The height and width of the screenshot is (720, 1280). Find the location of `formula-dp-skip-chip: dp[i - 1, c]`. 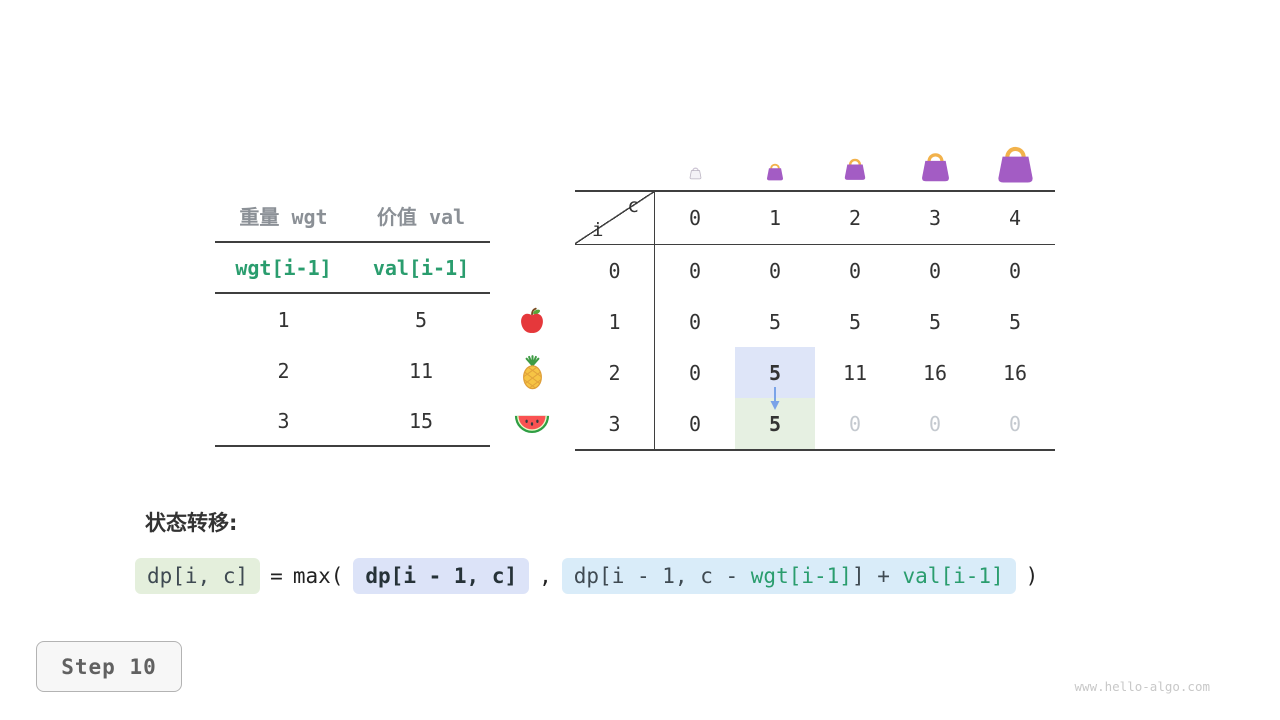

formula-dp-skip-chip: dp[i - 1, c] is located at coordinates (441, 576).